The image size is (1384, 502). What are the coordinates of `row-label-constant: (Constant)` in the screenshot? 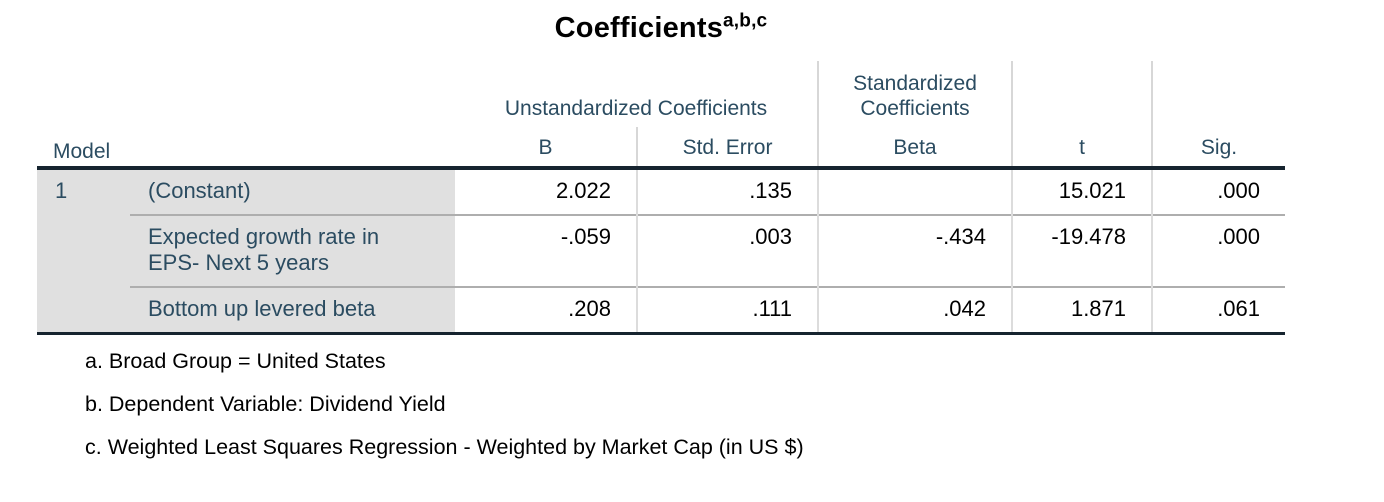 It's located at (292, 191).